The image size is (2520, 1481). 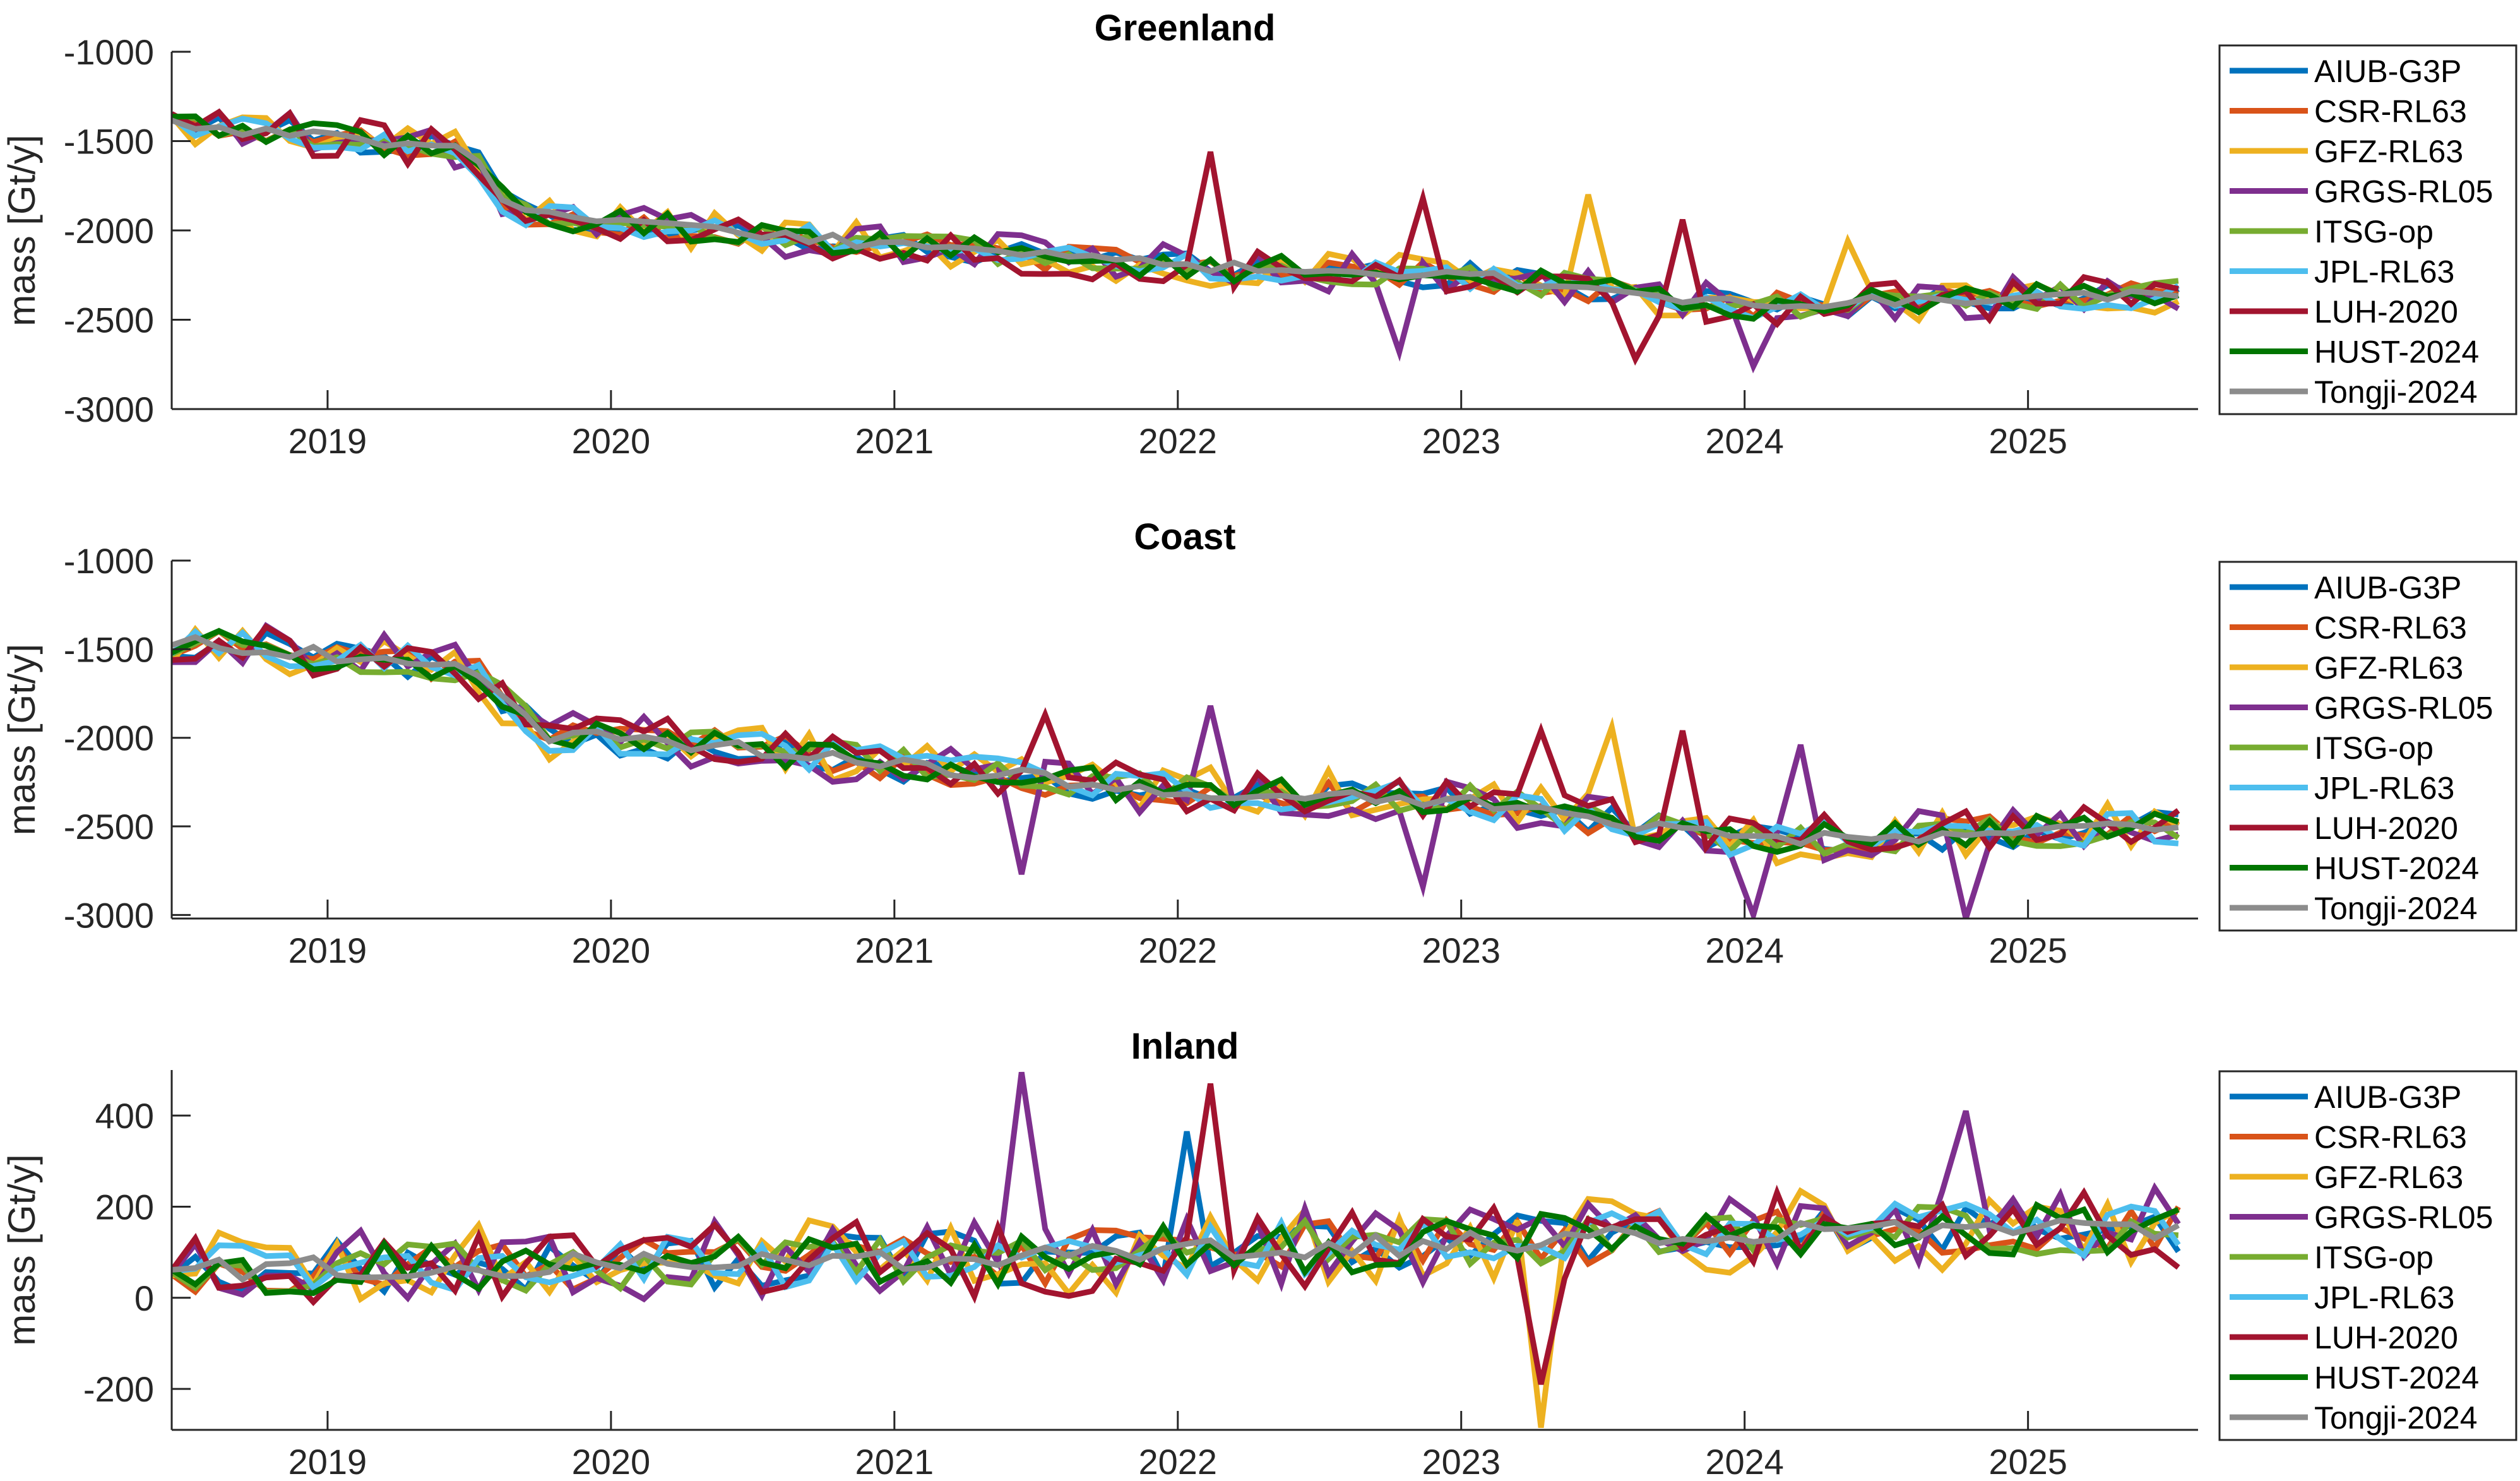 What do you see at coordinates (22, 1249) in the screenshot?
I see `y-axis-label: mass [Gt/y]` at bounding box center [22, 1249].